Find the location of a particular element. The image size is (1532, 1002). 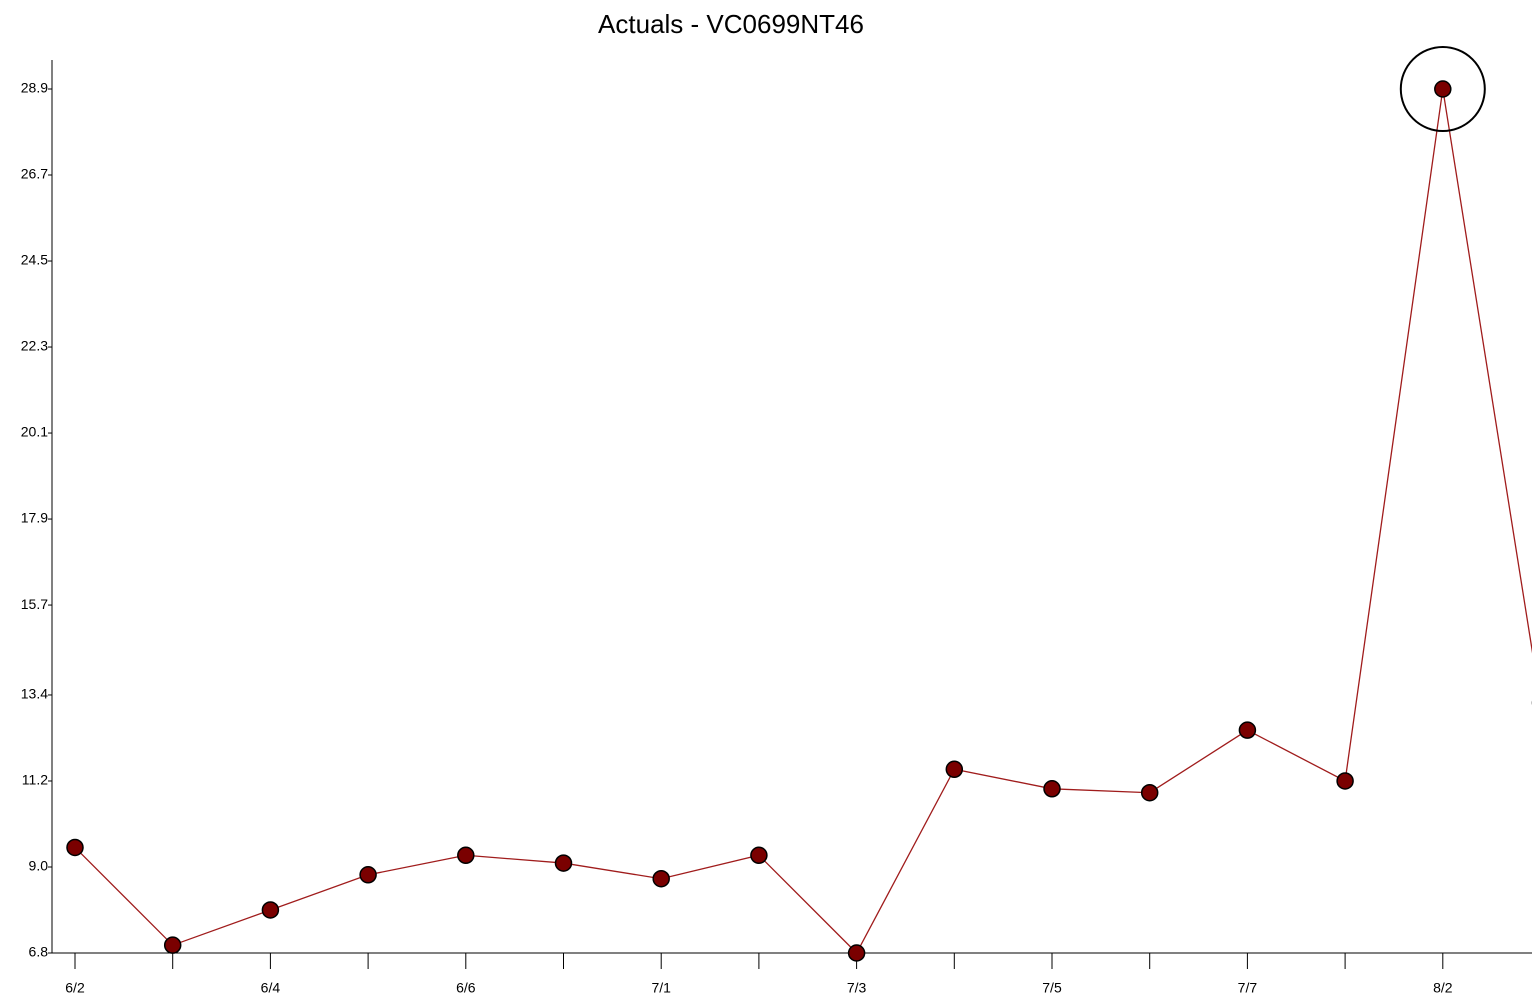

x-tick-label: 7/7 is located at coordinates (1248, 988).